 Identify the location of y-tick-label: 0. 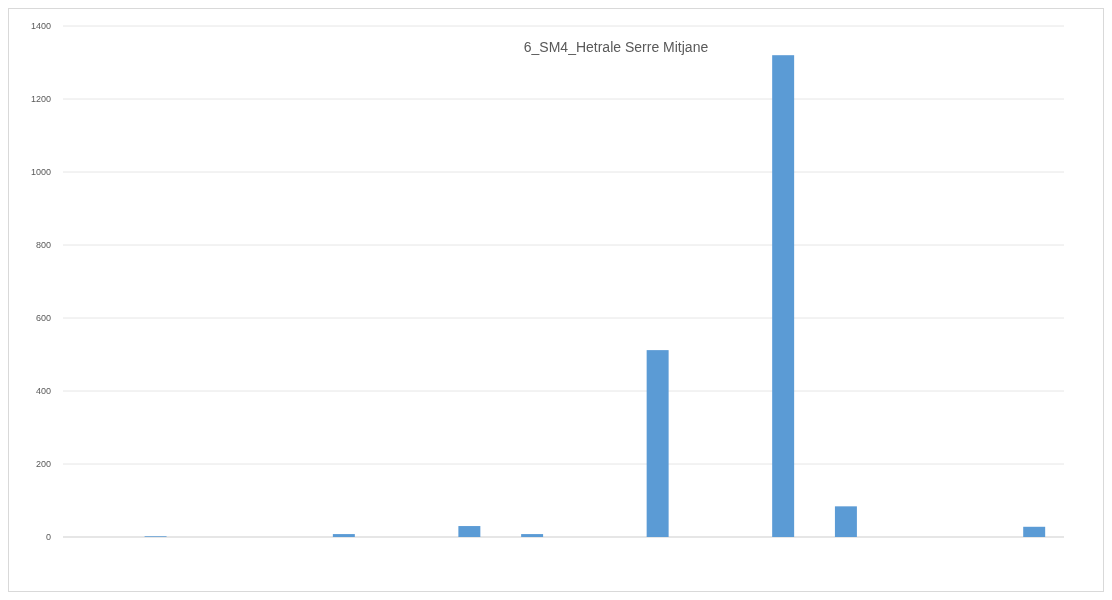
(48, 537).